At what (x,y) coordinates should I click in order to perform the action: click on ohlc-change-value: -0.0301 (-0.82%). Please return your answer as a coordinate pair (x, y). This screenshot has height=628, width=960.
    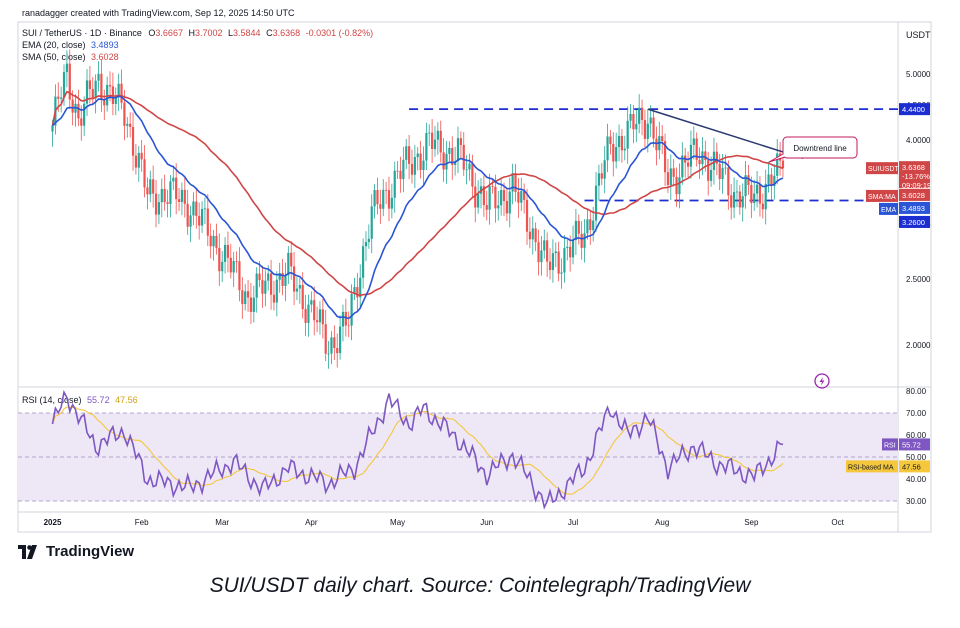
    Looking at the image, I should click on (340, 33).